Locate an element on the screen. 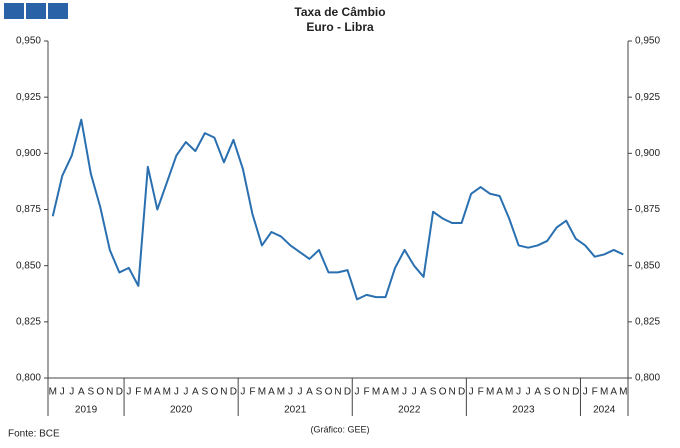 The width and height of the screenshot is (680, 448). credit: (Gráfico: GEE) is located at coordinates (339, 429).